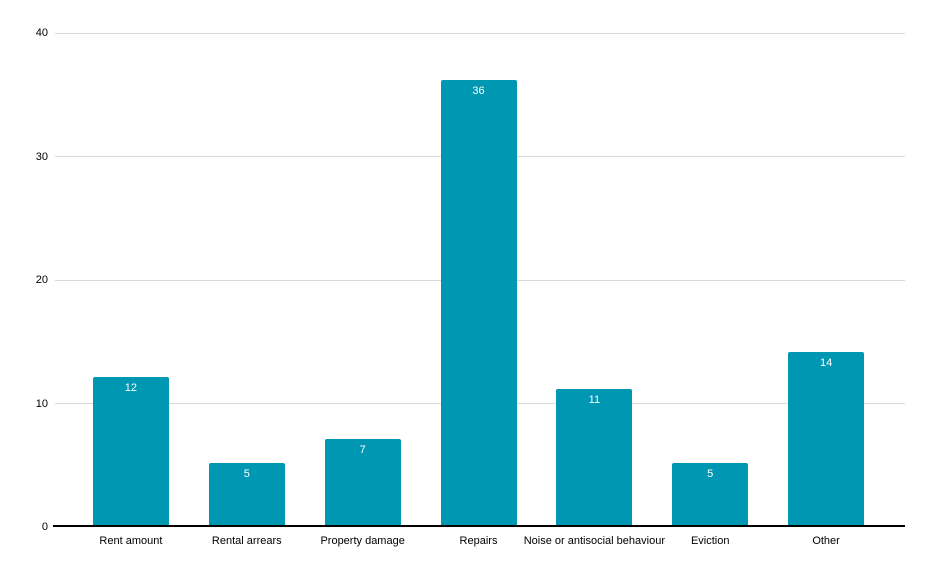 The height and width of the screenshot is (577, 933). Describe the element at coordinates (131, 290) in the screenshot. I see `bar-slot: 12 Rent amount` at that location.